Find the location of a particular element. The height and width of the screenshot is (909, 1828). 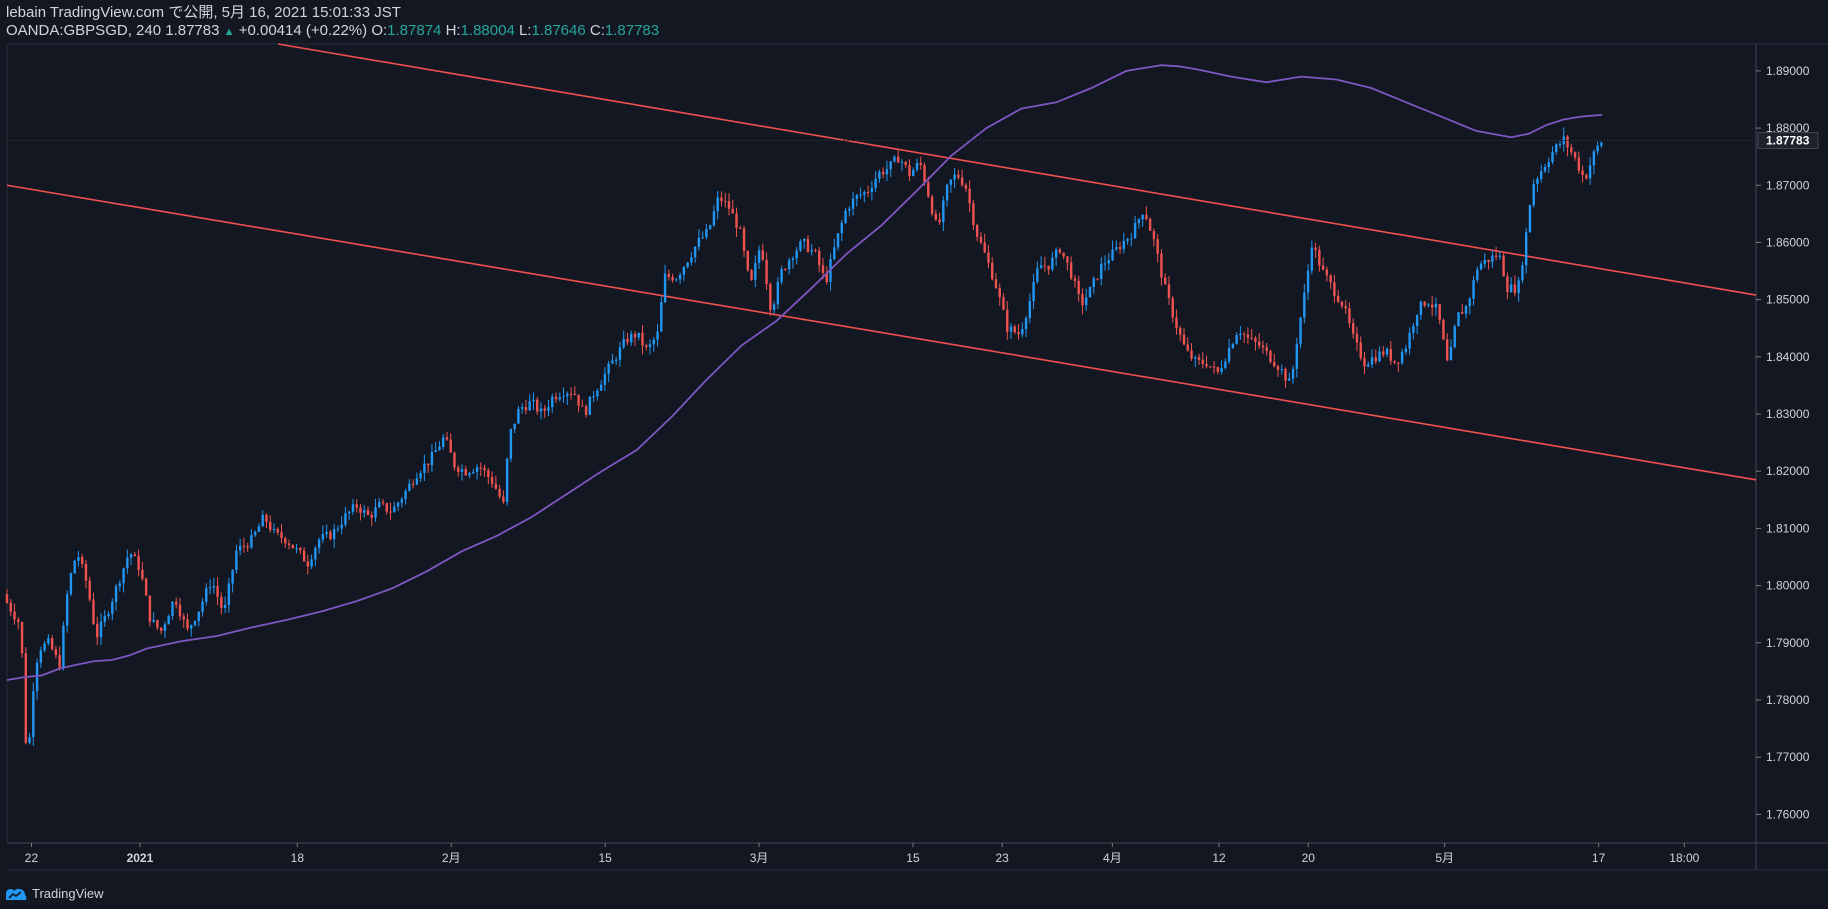

x-tick-label: 15 is located at coordinates (605, 858).